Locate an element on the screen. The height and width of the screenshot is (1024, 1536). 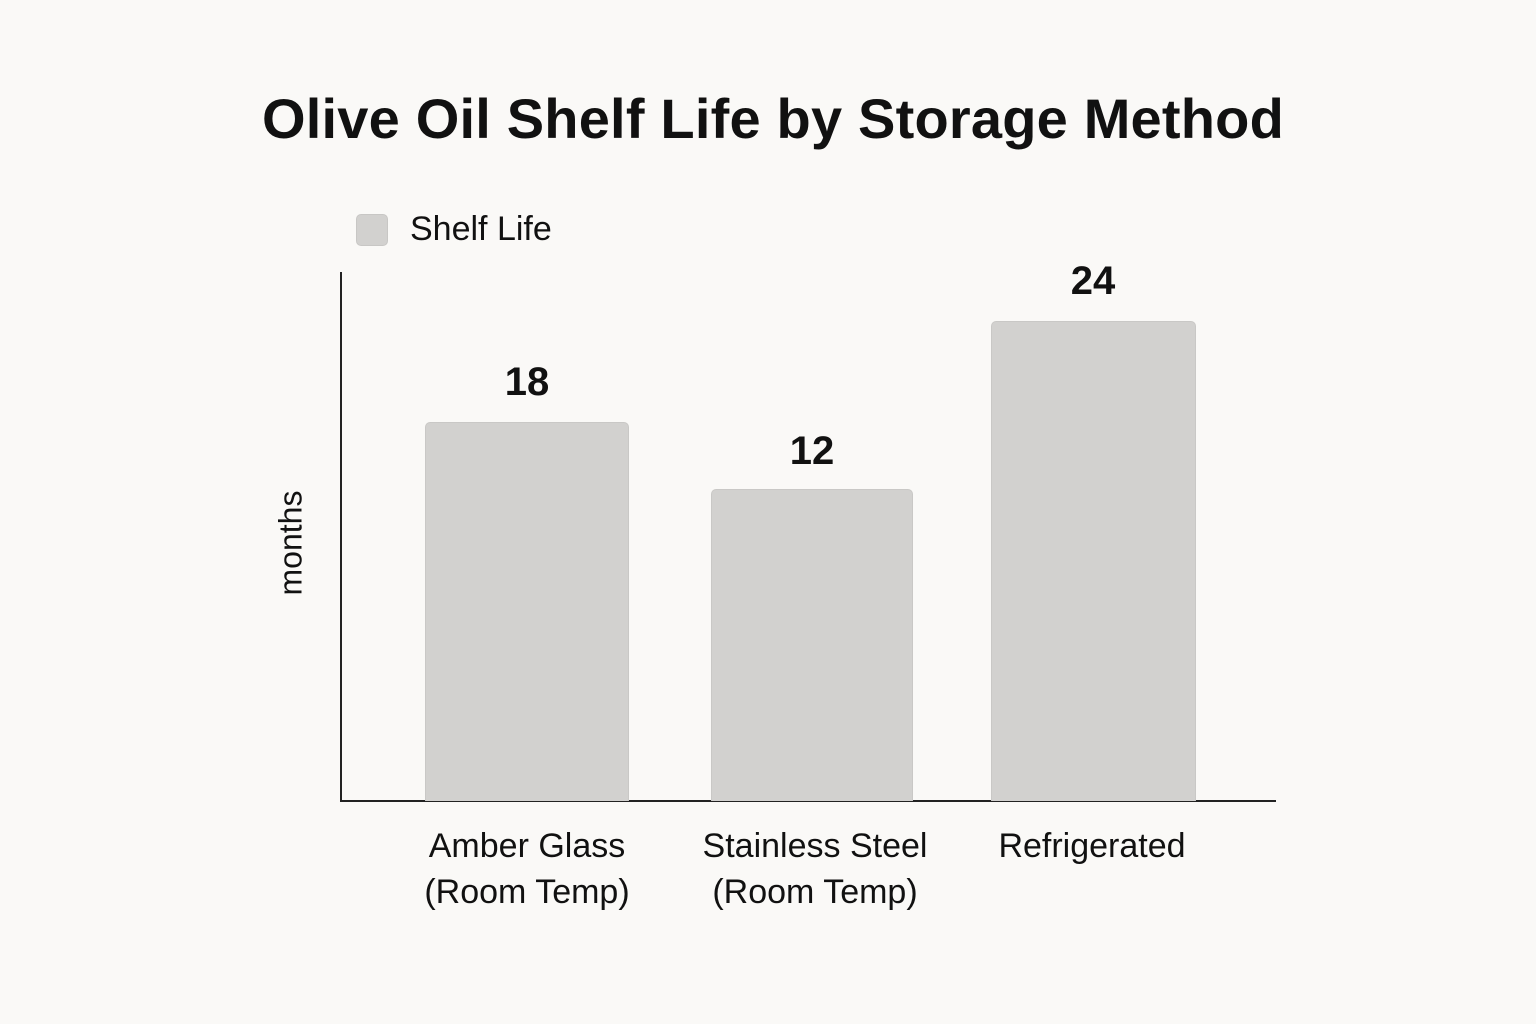
category-label: Stainless Steel (Room Temp) is located at coordinates (815, 869).